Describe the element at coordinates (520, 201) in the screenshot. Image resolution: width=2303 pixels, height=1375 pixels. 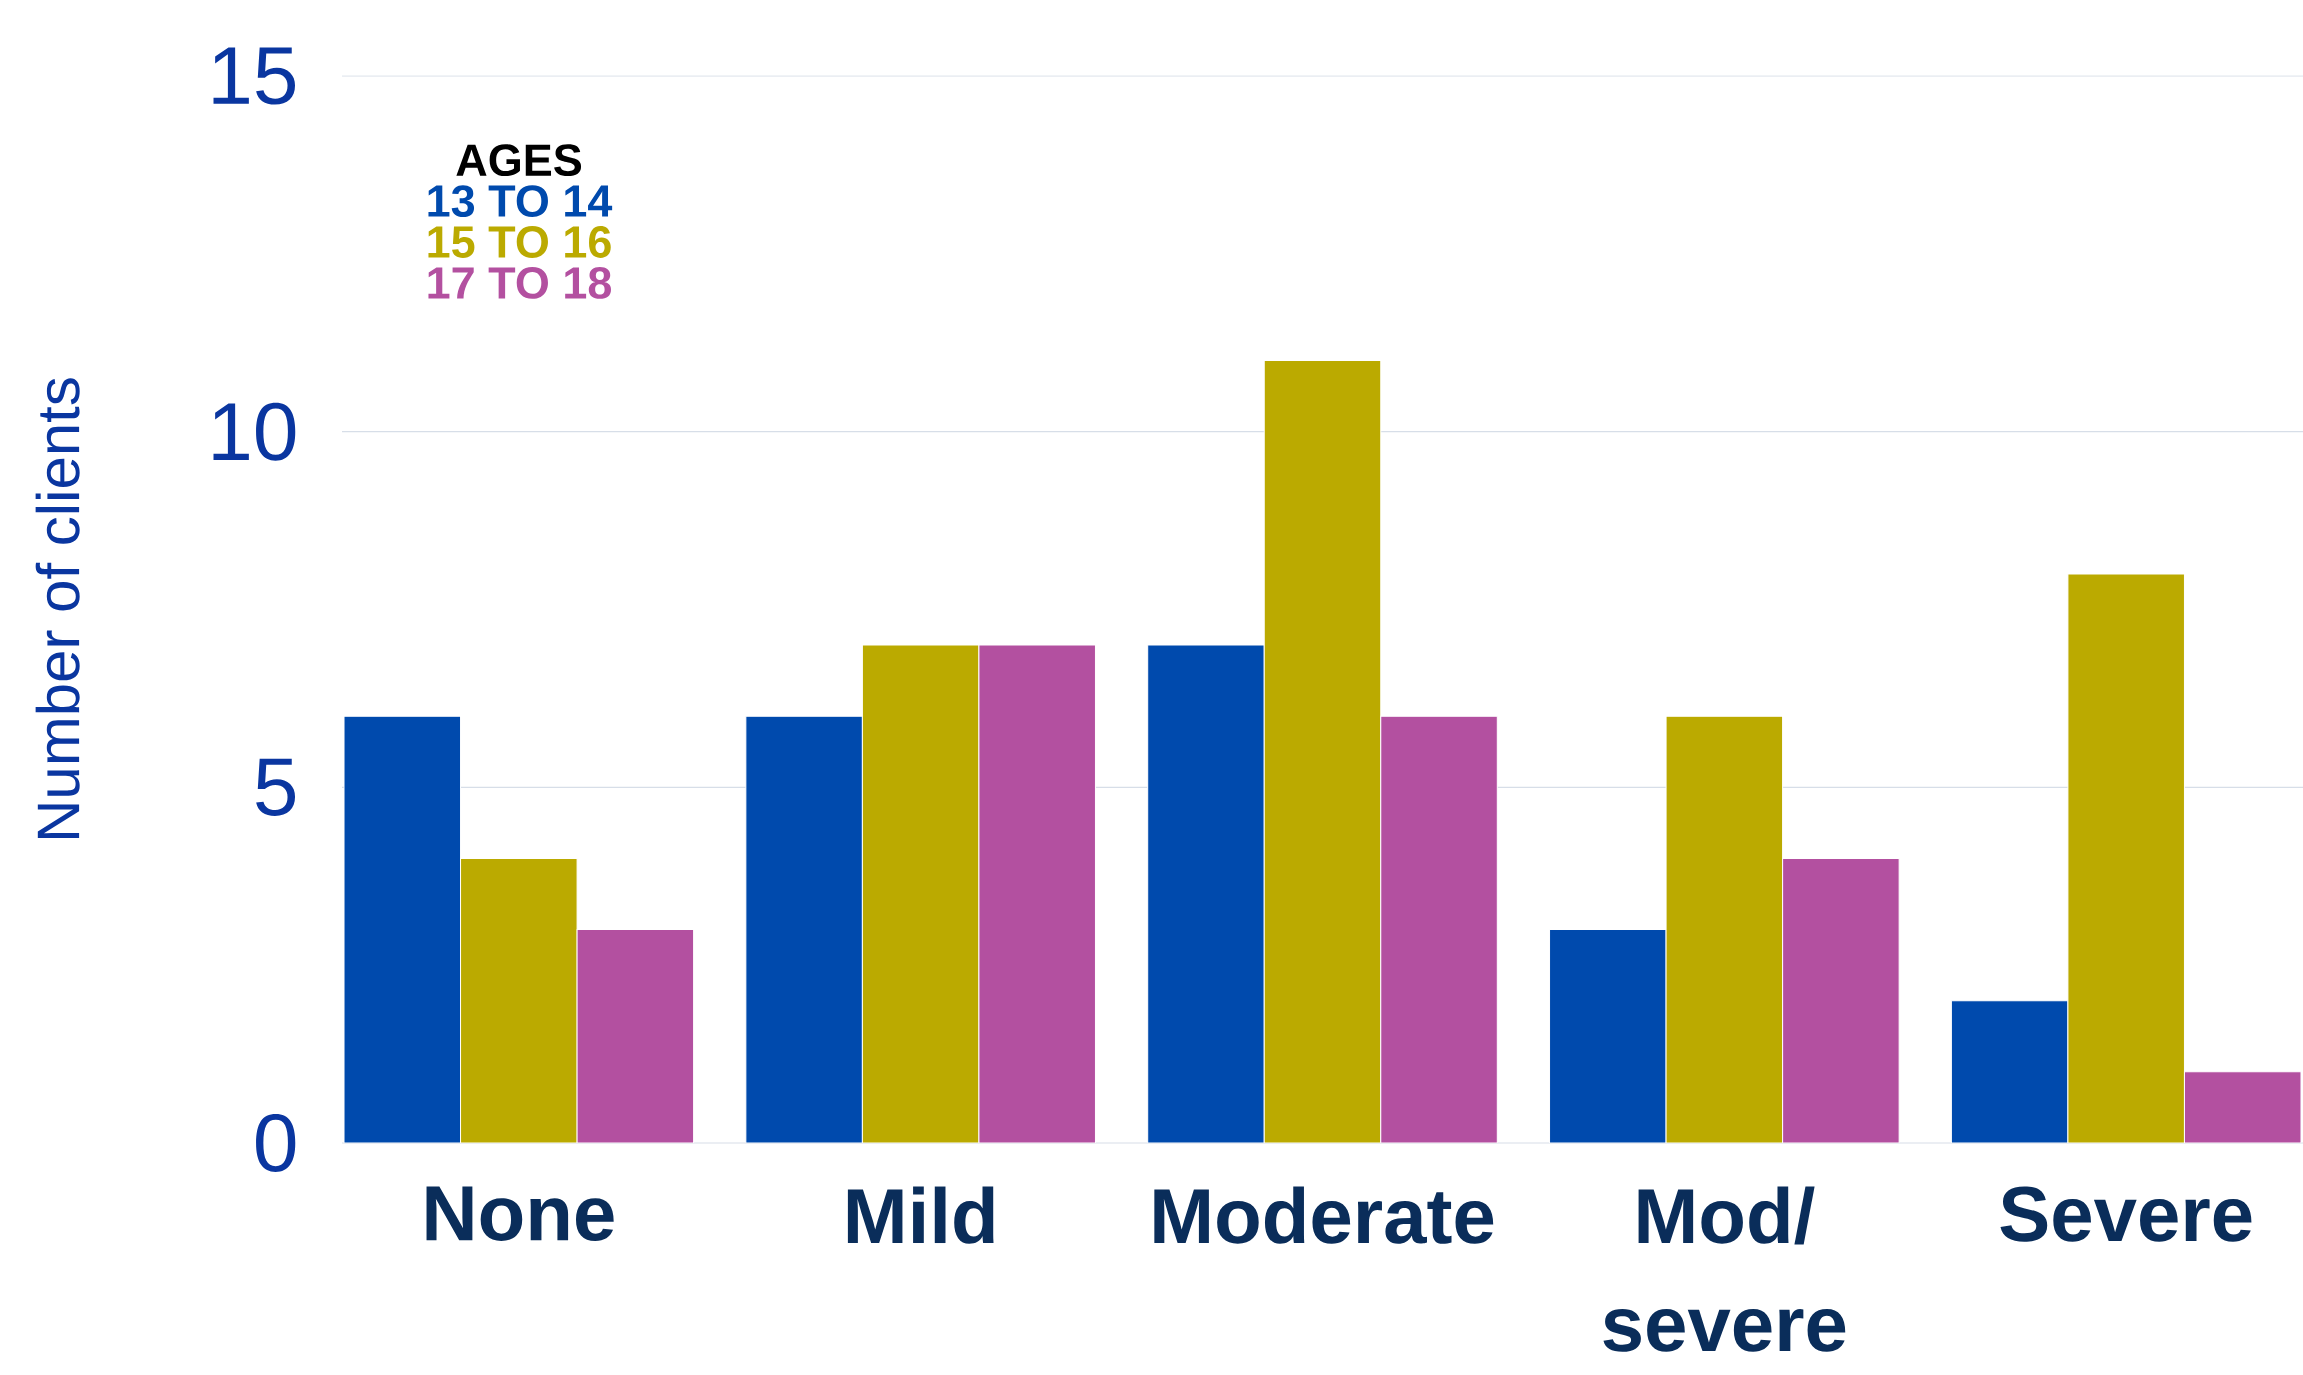
I see `text: 13 TO 14` at that location.